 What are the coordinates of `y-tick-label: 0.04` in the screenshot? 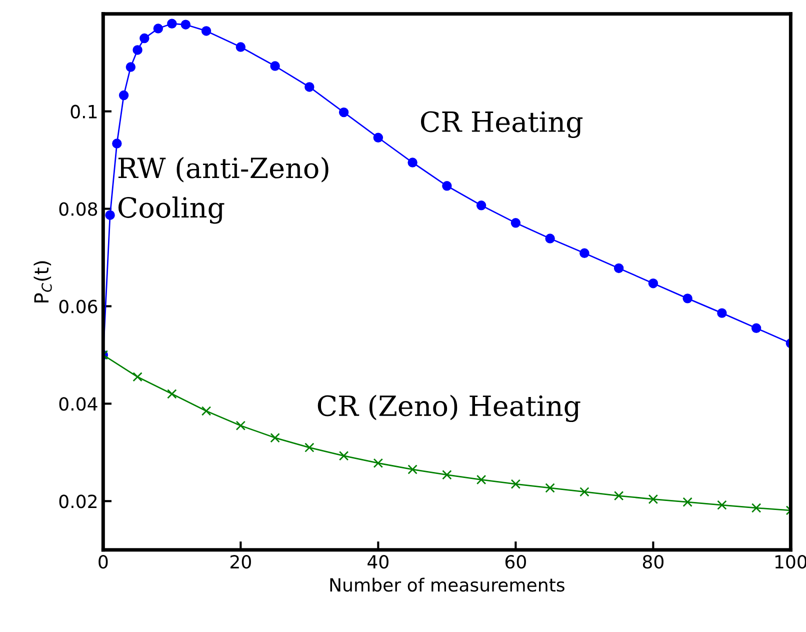 It's located at (78, 404).